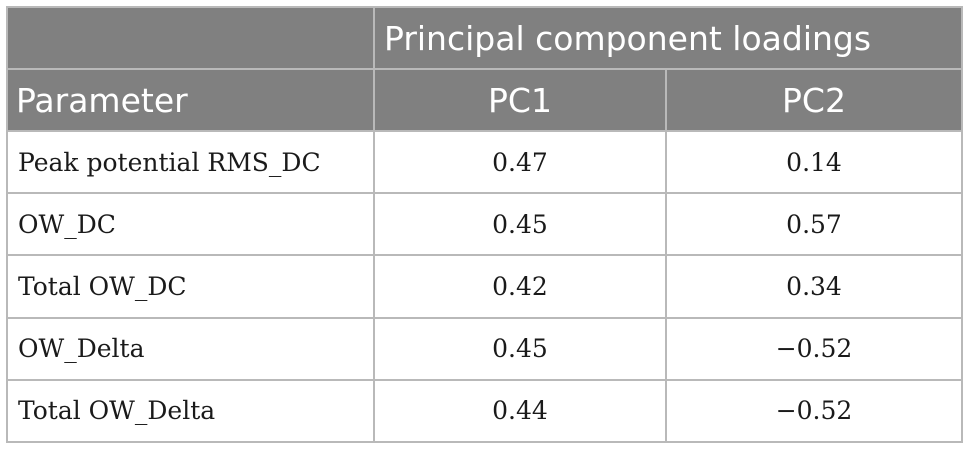  I want to click on table-row: Total OW_Delta 0.44 −0.52, so click(485, 411).